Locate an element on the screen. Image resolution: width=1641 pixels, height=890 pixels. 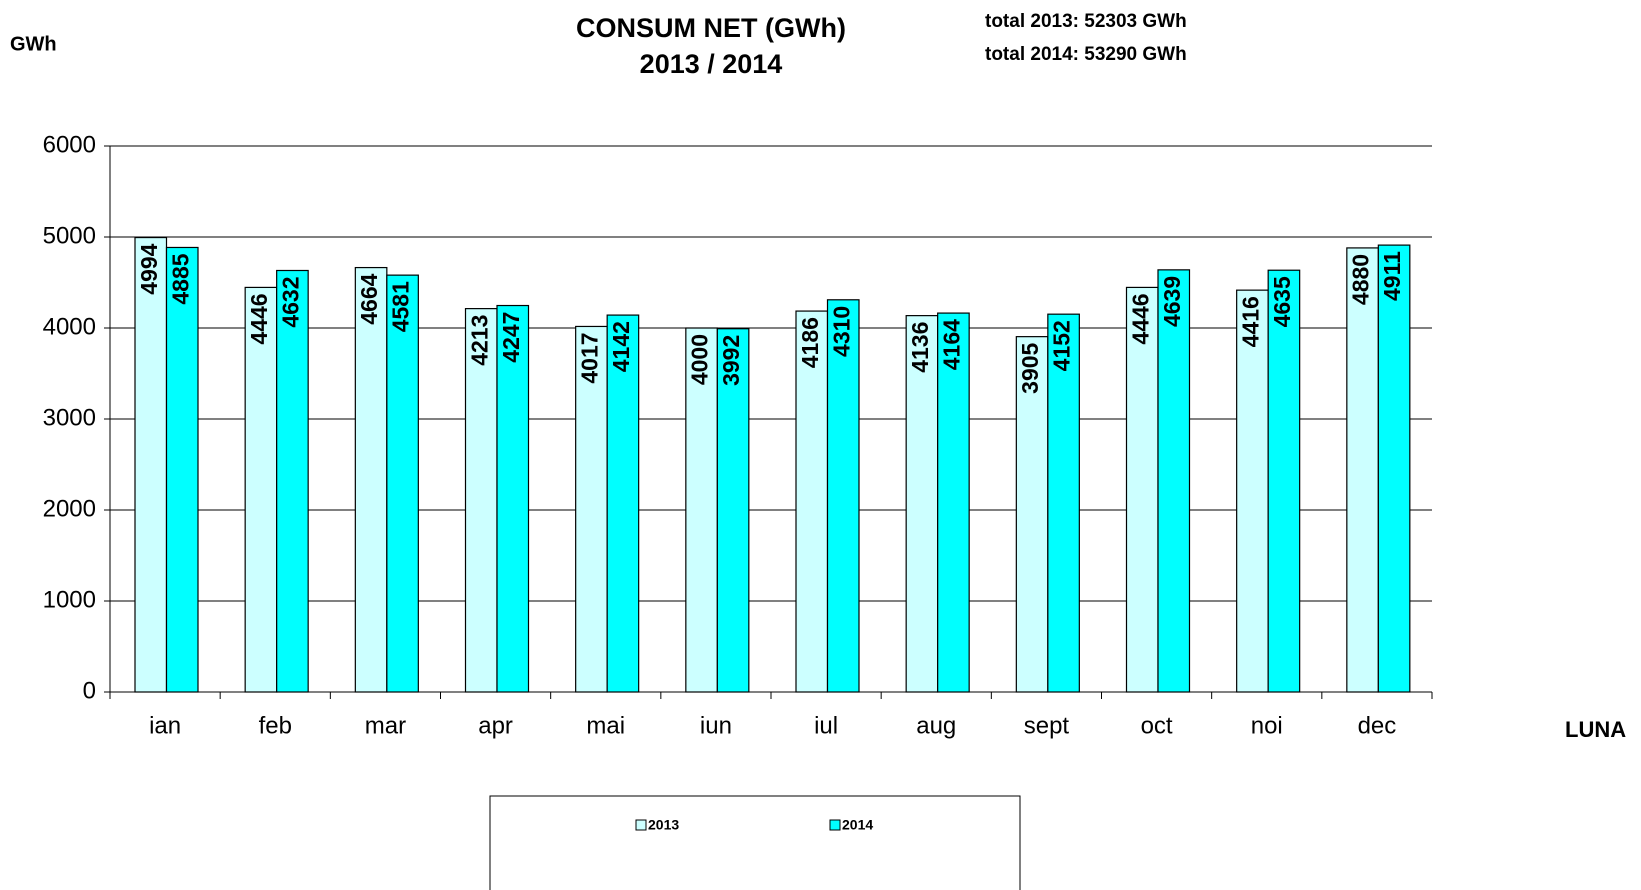
data-label: 4017 is located at coordinates (589, 357).